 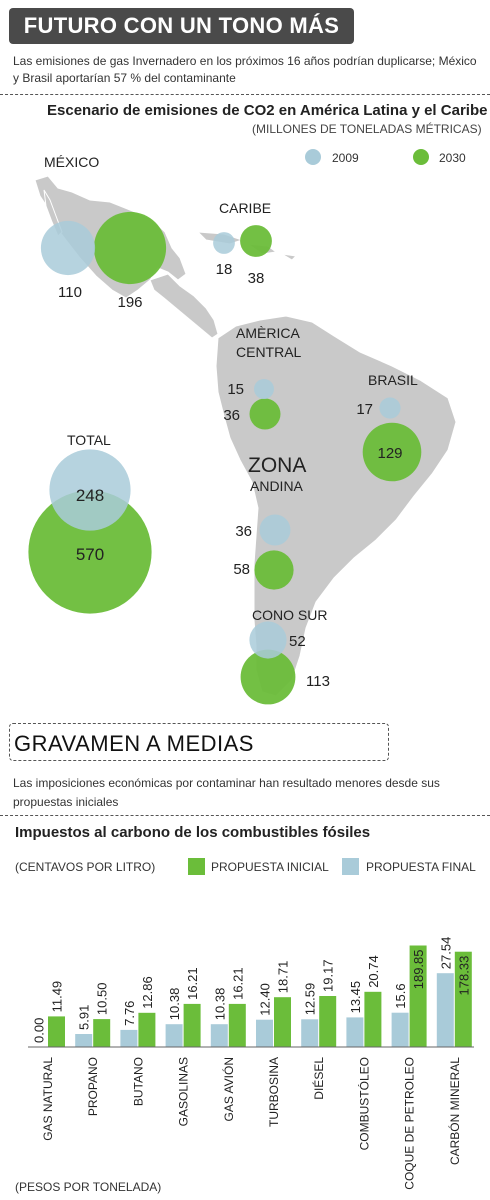 What do you see at coordinates (256, 278) in the screenshot?
I see `value-2030-caribe: 38` at bounding box center [256, 278].